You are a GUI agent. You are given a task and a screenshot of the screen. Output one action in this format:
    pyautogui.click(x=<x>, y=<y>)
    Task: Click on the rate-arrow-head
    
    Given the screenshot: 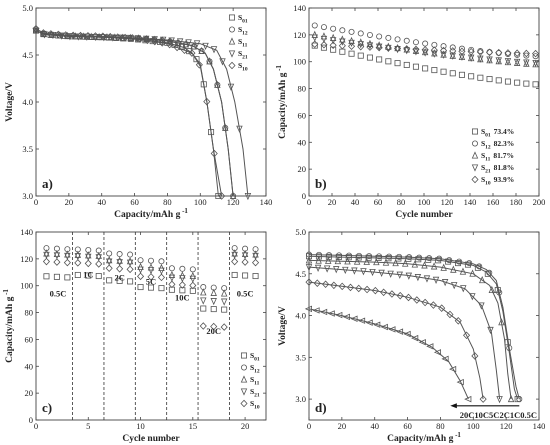 What is the action you would take?
    pyautogui.click(x=453, y=406)
    